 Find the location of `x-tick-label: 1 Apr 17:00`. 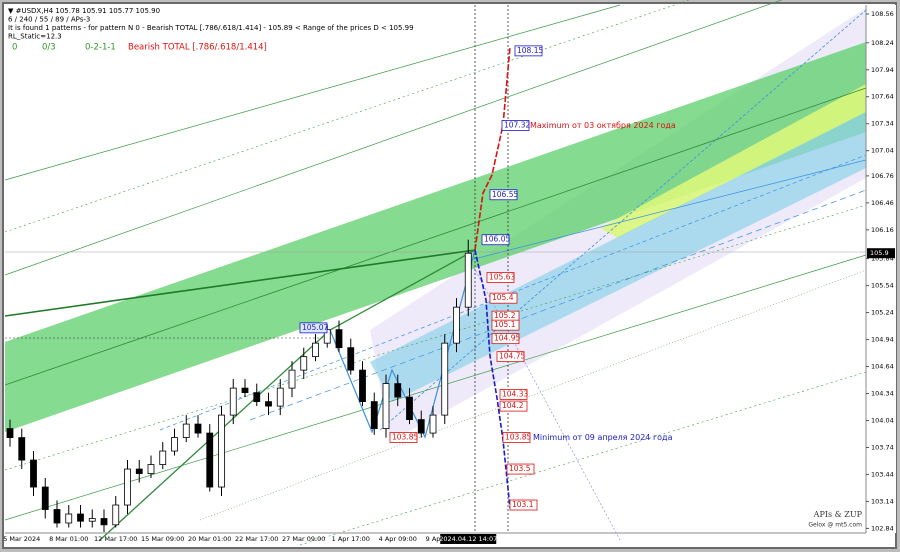

x-tick-label: 1 Apr 17:00 is located at coordinates (351, 539).